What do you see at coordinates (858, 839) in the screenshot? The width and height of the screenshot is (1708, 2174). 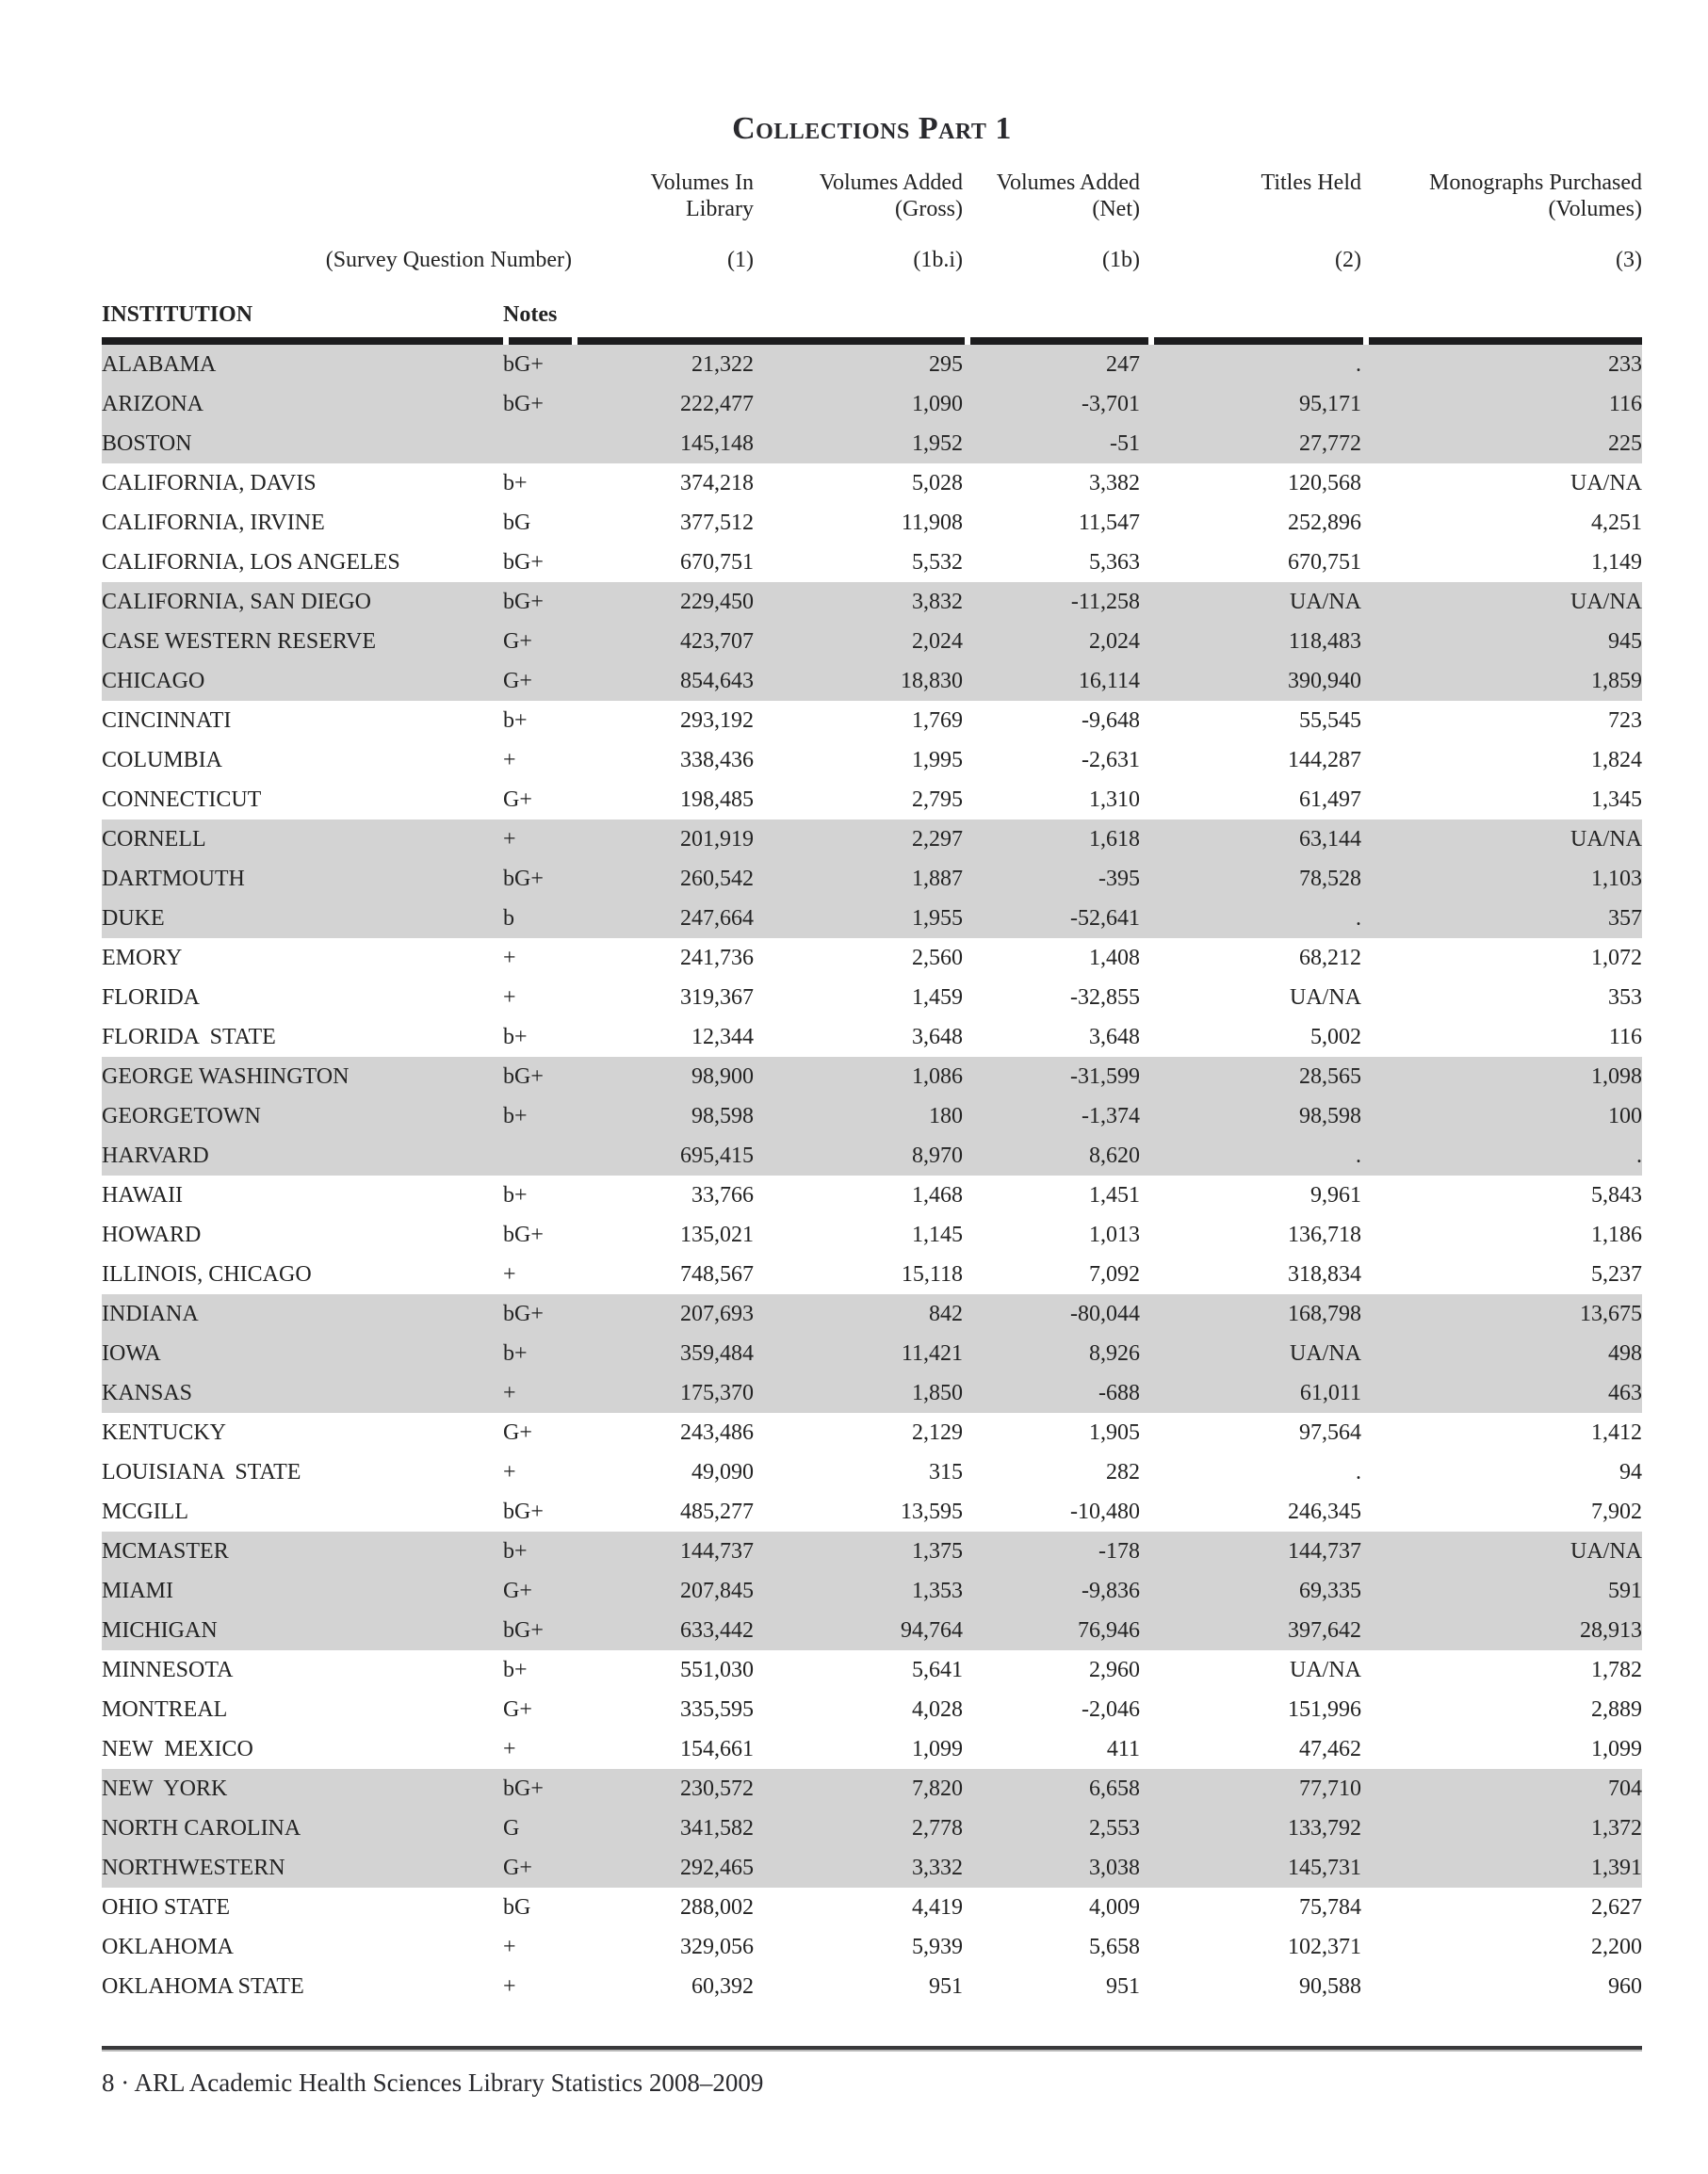 I see `value-cell: 2,297` at bounding box center [858, 839].